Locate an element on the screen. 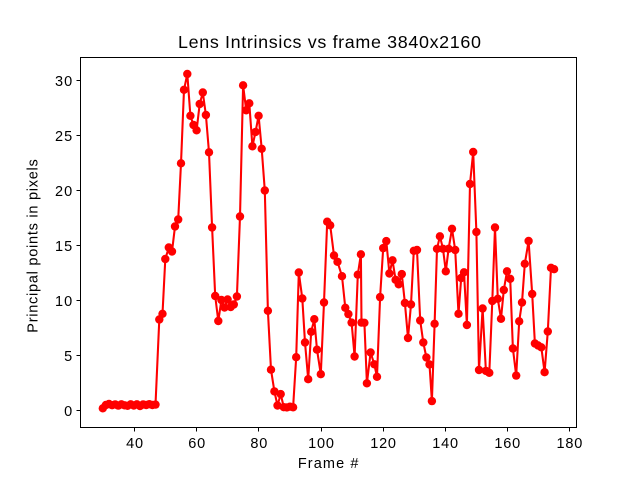 This screenshot has width=640, height=480. svg-text: 0 is located at coordinates (68, 412).